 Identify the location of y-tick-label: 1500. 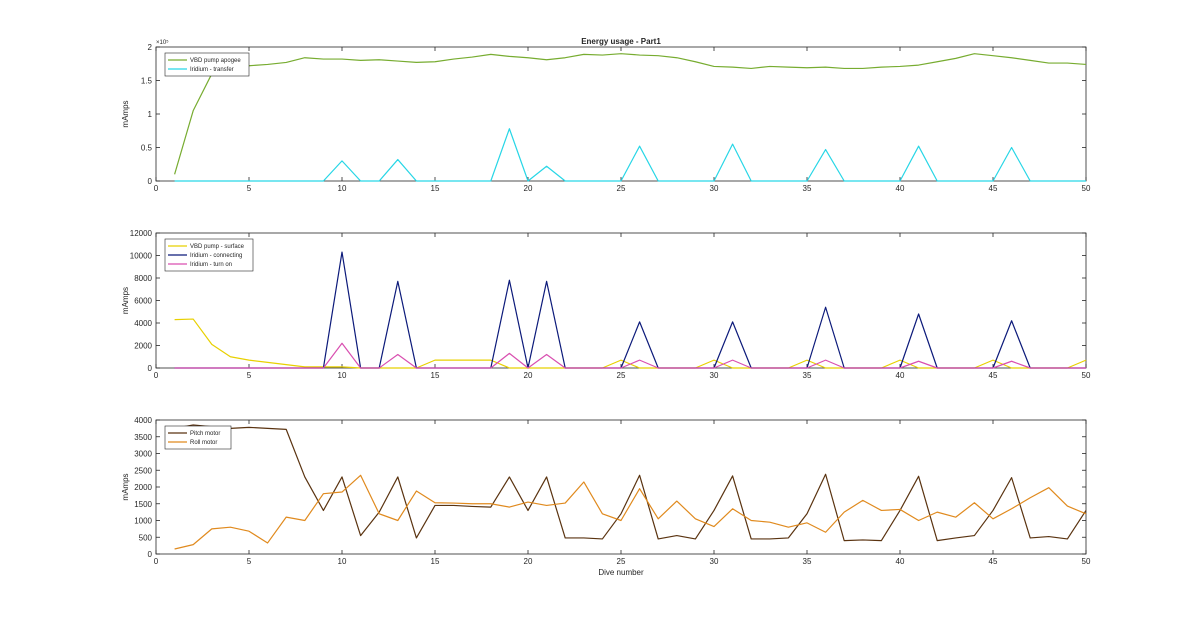
(143, 504).